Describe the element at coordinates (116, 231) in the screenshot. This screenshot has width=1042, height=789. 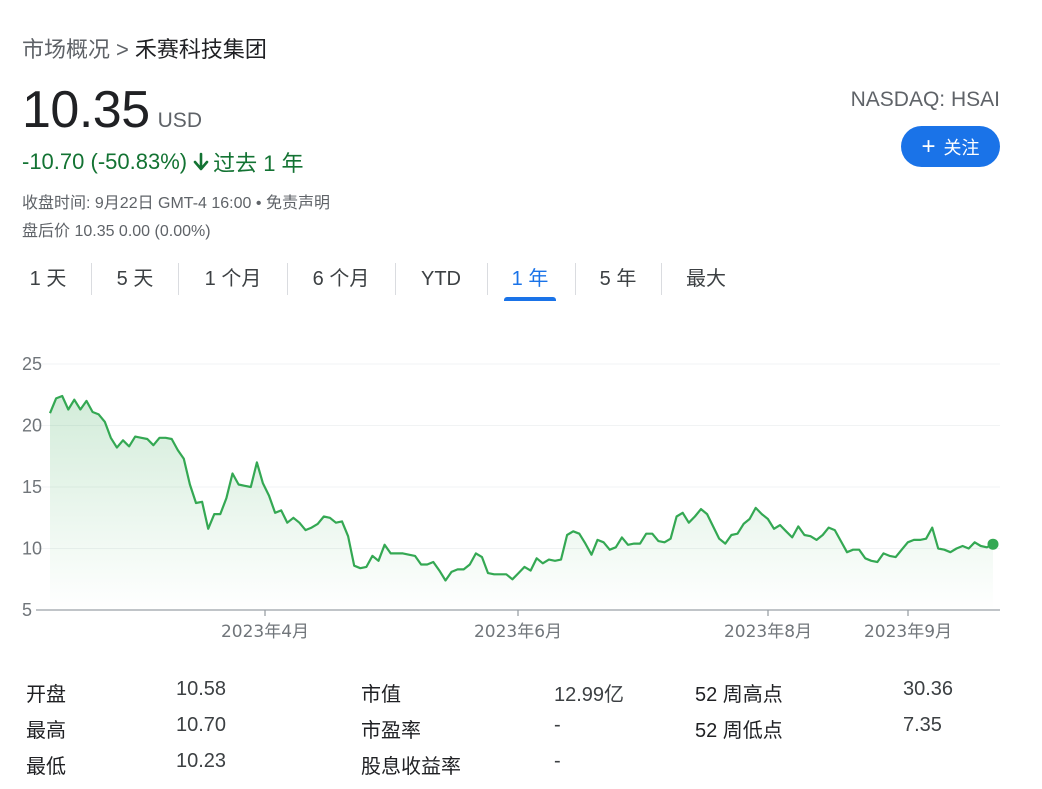
I see `after-hours-price: 盘后价 10.35 0.00 (0.00%)` at that location.